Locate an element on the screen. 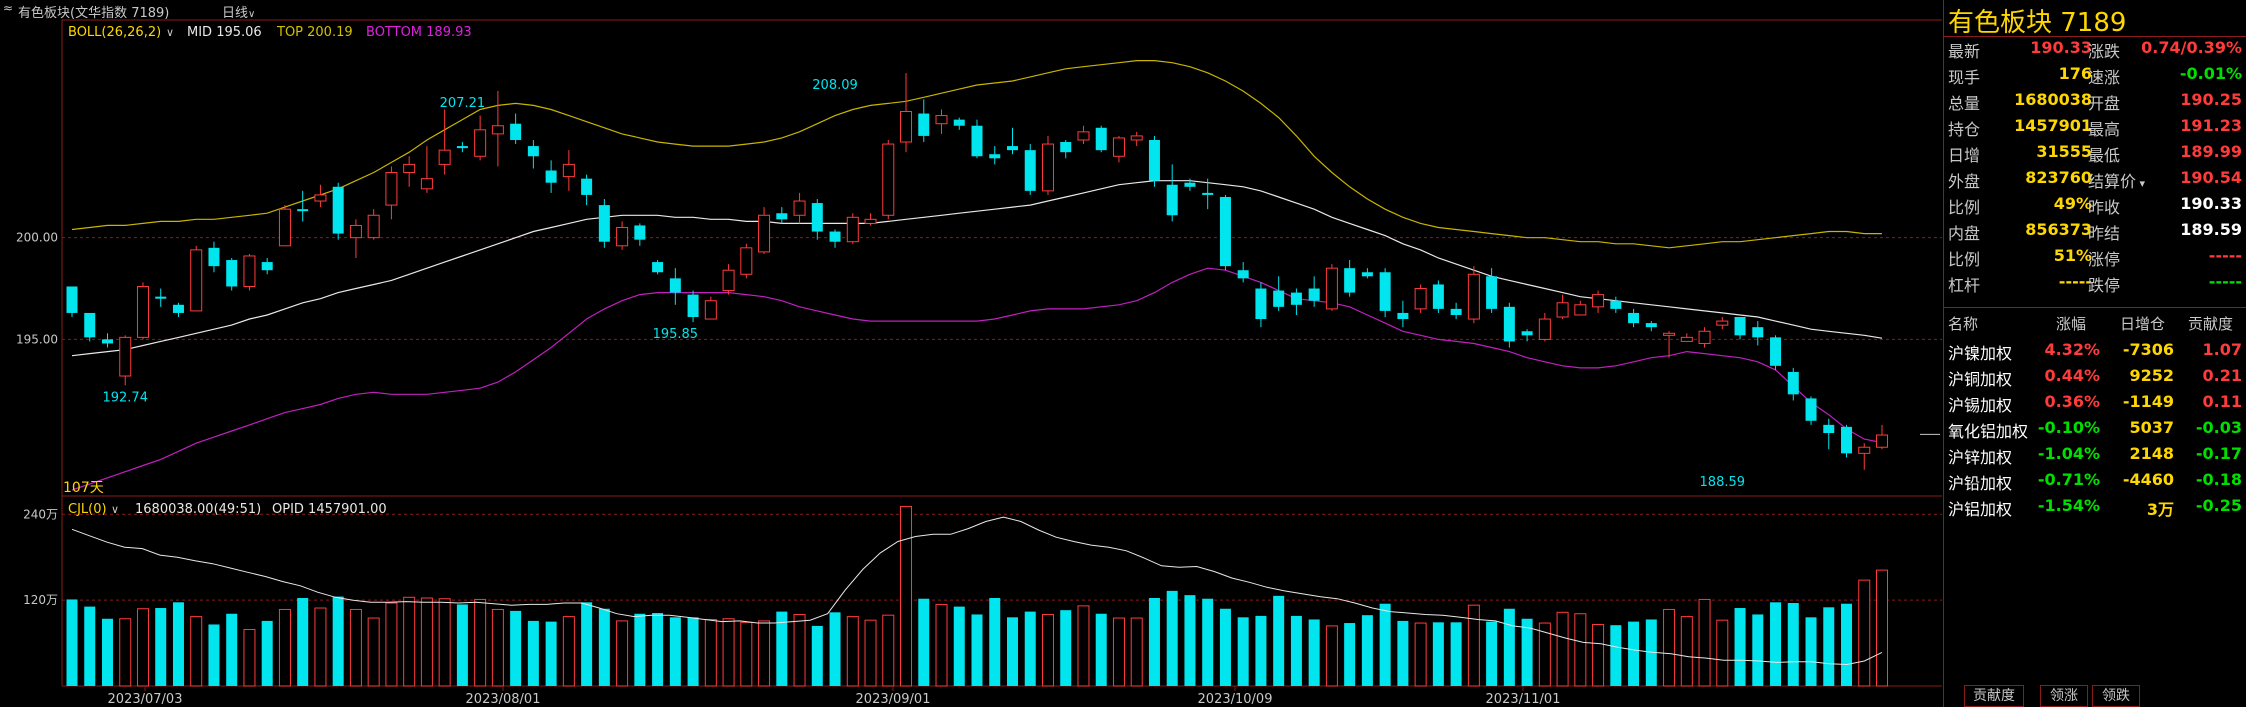  quote-value: 49% is located at coordinates (2072, 203).